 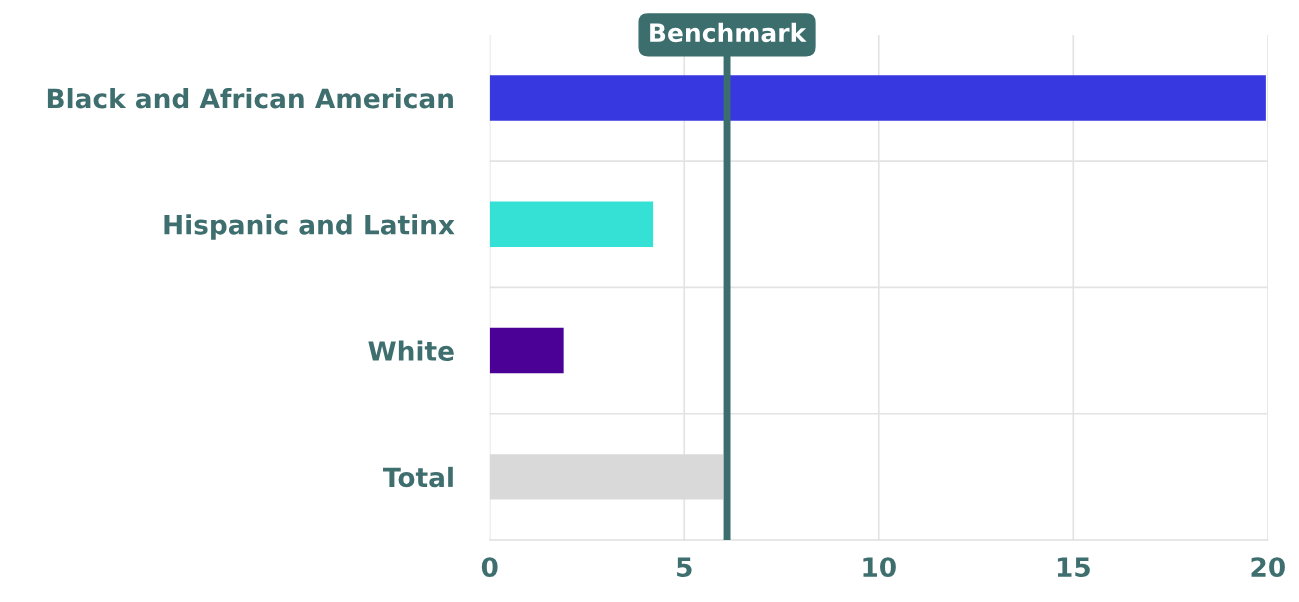 What do you see at coordinates (418, 477) in the screenshot?
I see `y-tick-label: Total` at bounding box center [418, 477].